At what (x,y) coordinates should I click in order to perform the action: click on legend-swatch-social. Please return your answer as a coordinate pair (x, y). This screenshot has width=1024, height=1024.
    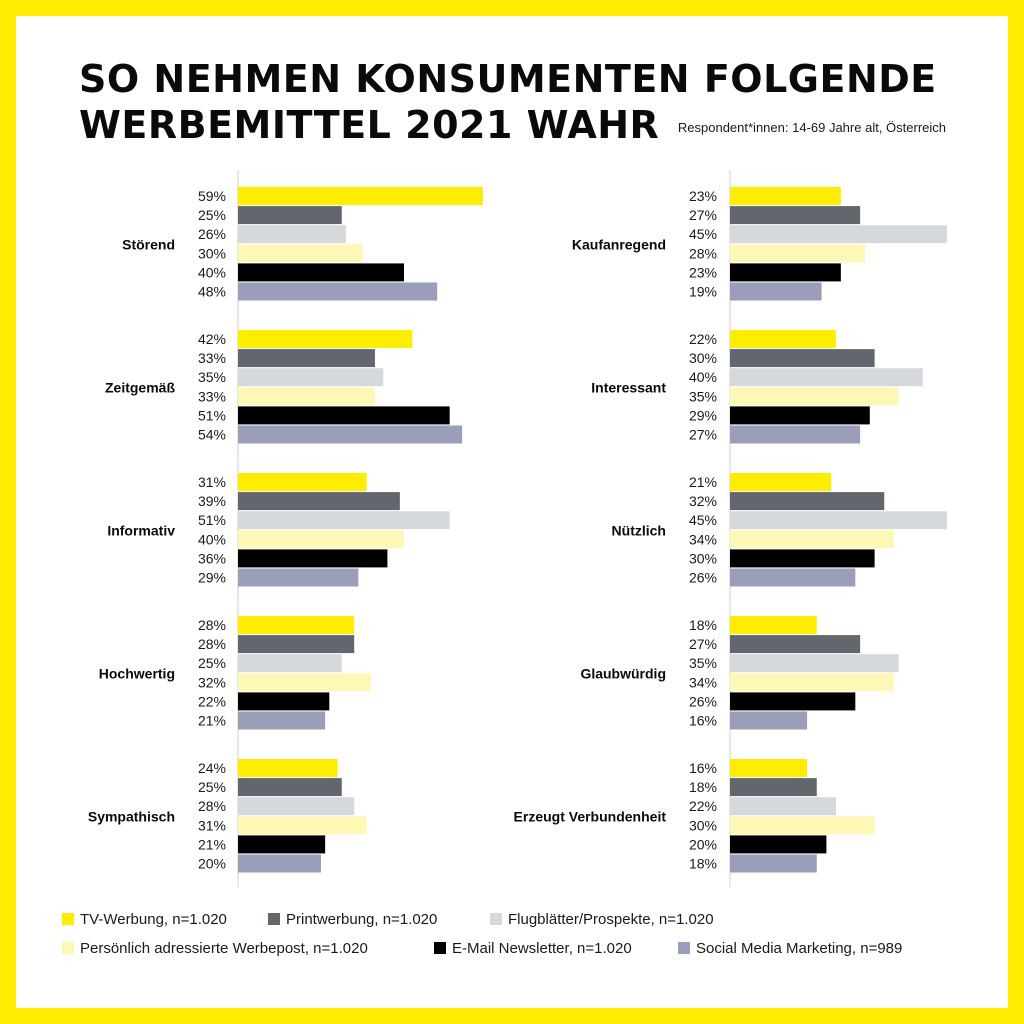
    Looking at the image, I should click on (684, 948).